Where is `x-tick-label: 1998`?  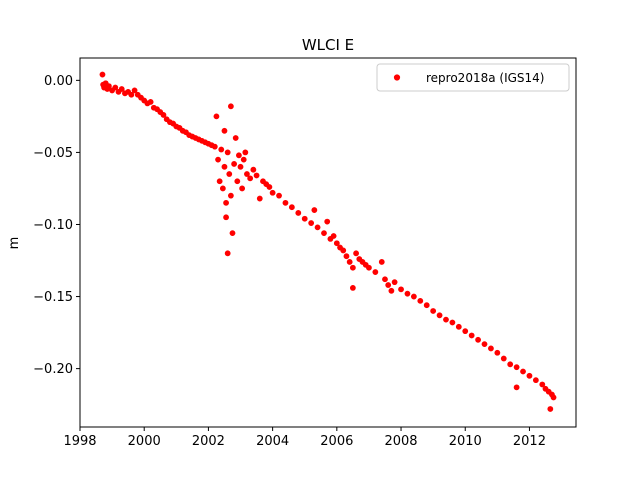 x-tick-label: 1998 is located at coordinates (79, 441).